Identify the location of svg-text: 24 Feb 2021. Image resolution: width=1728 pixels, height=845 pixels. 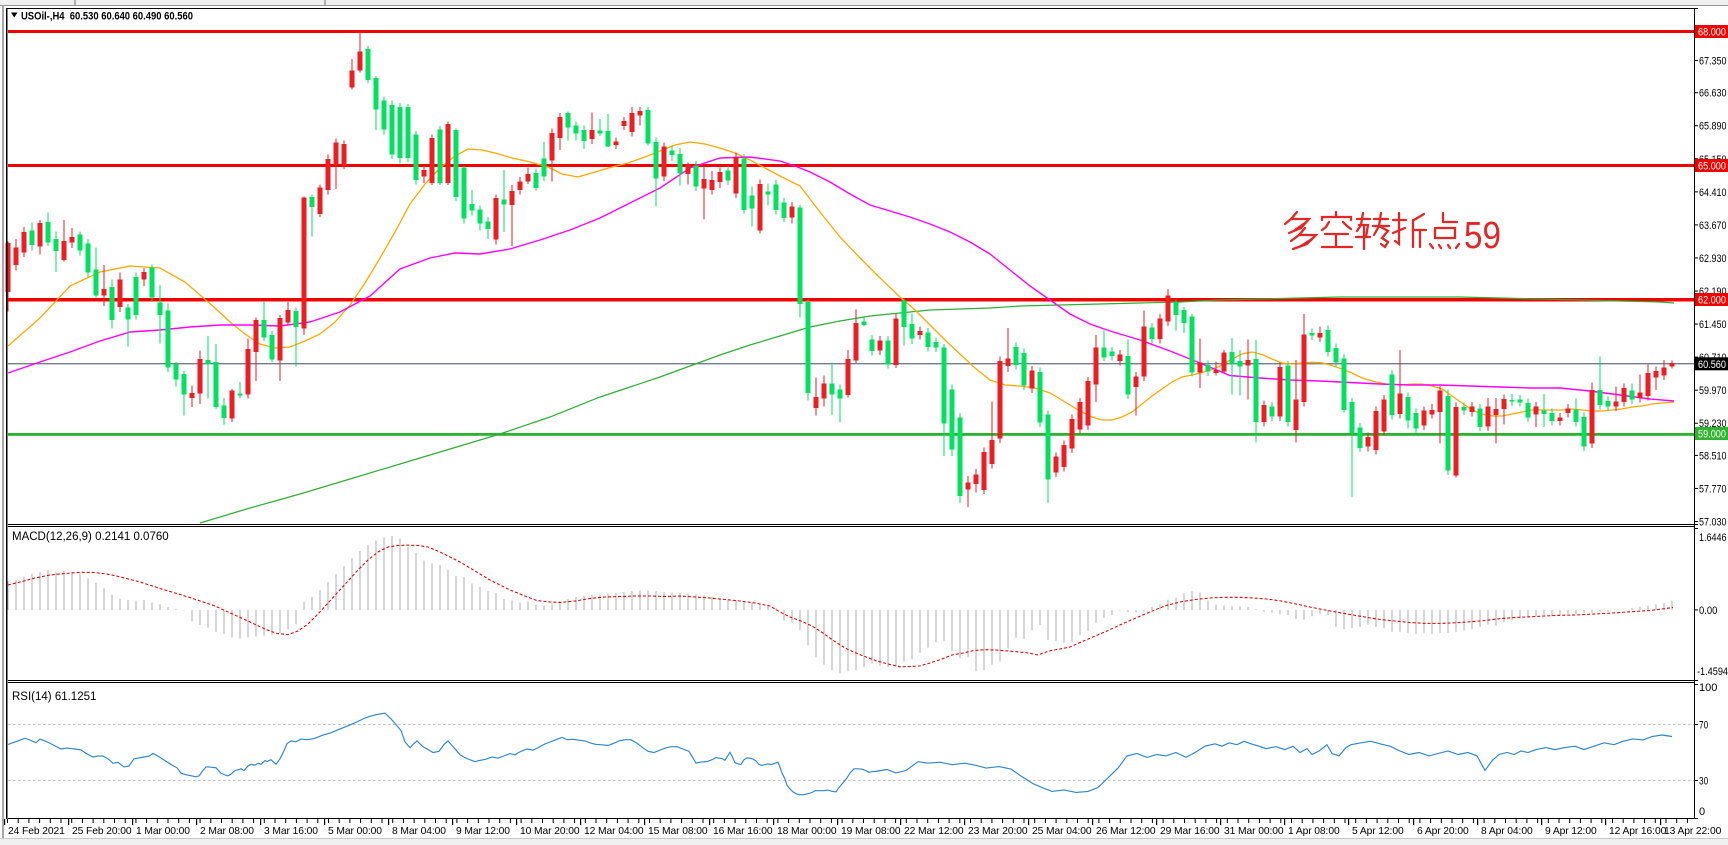
(36, 831).